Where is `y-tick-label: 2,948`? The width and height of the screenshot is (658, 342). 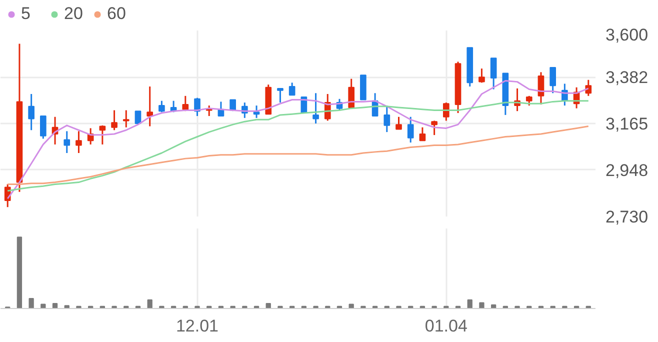
y-tick-label: 2,948 is located at coordinates (627, 170).